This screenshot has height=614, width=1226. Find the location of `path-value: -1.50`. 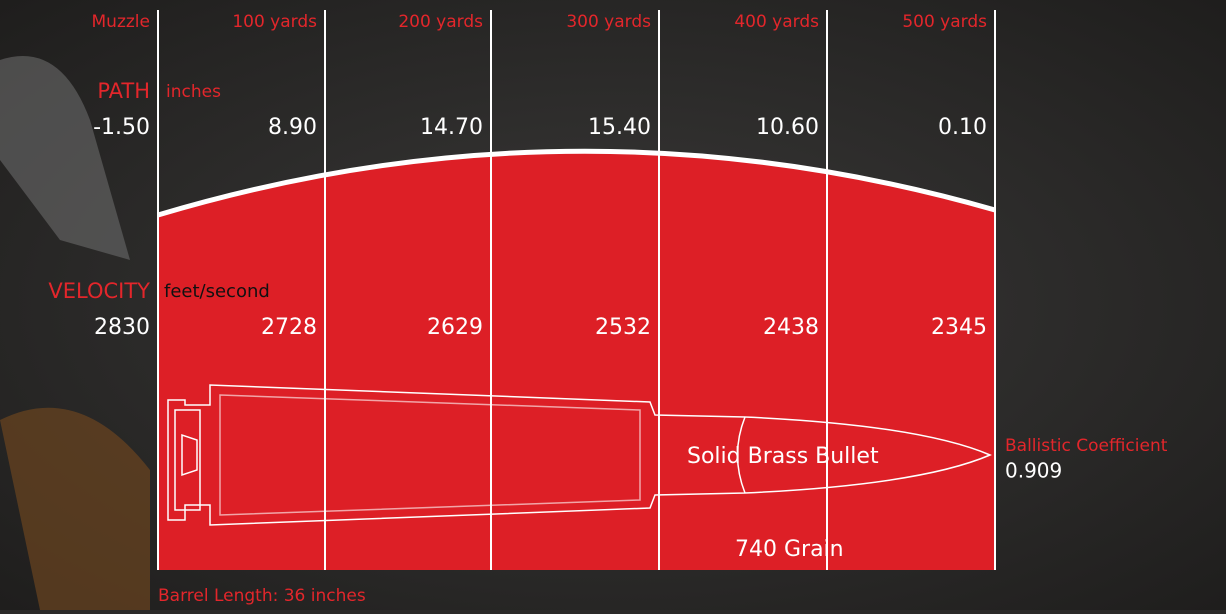

path-value: -1.50 is located at coordinates (121, 127).